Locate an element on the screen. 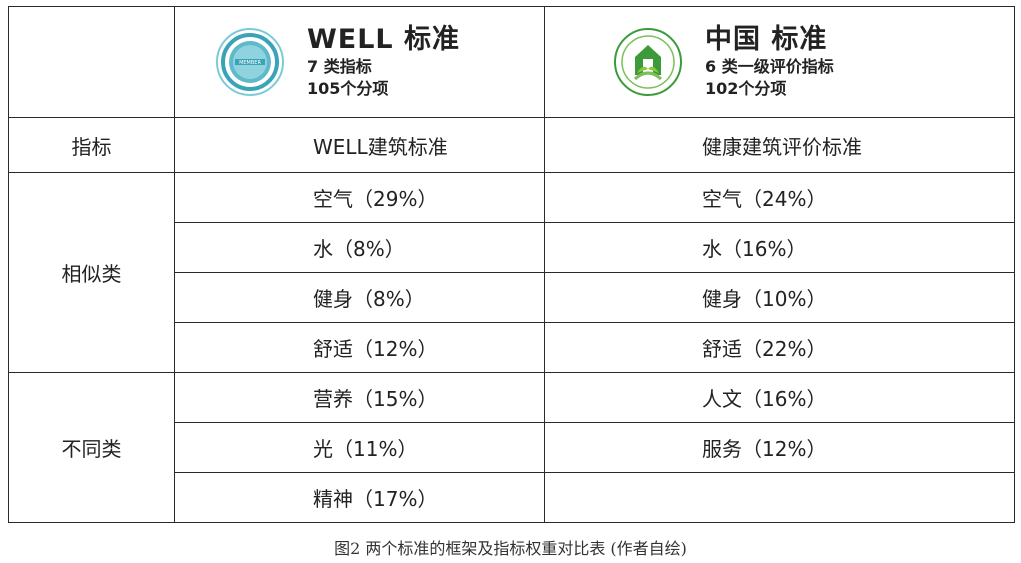 Image resolution: width=1021 pixels, height=563 pixels. china-cell: 人文（16%） is located at coordinates (779, 397).